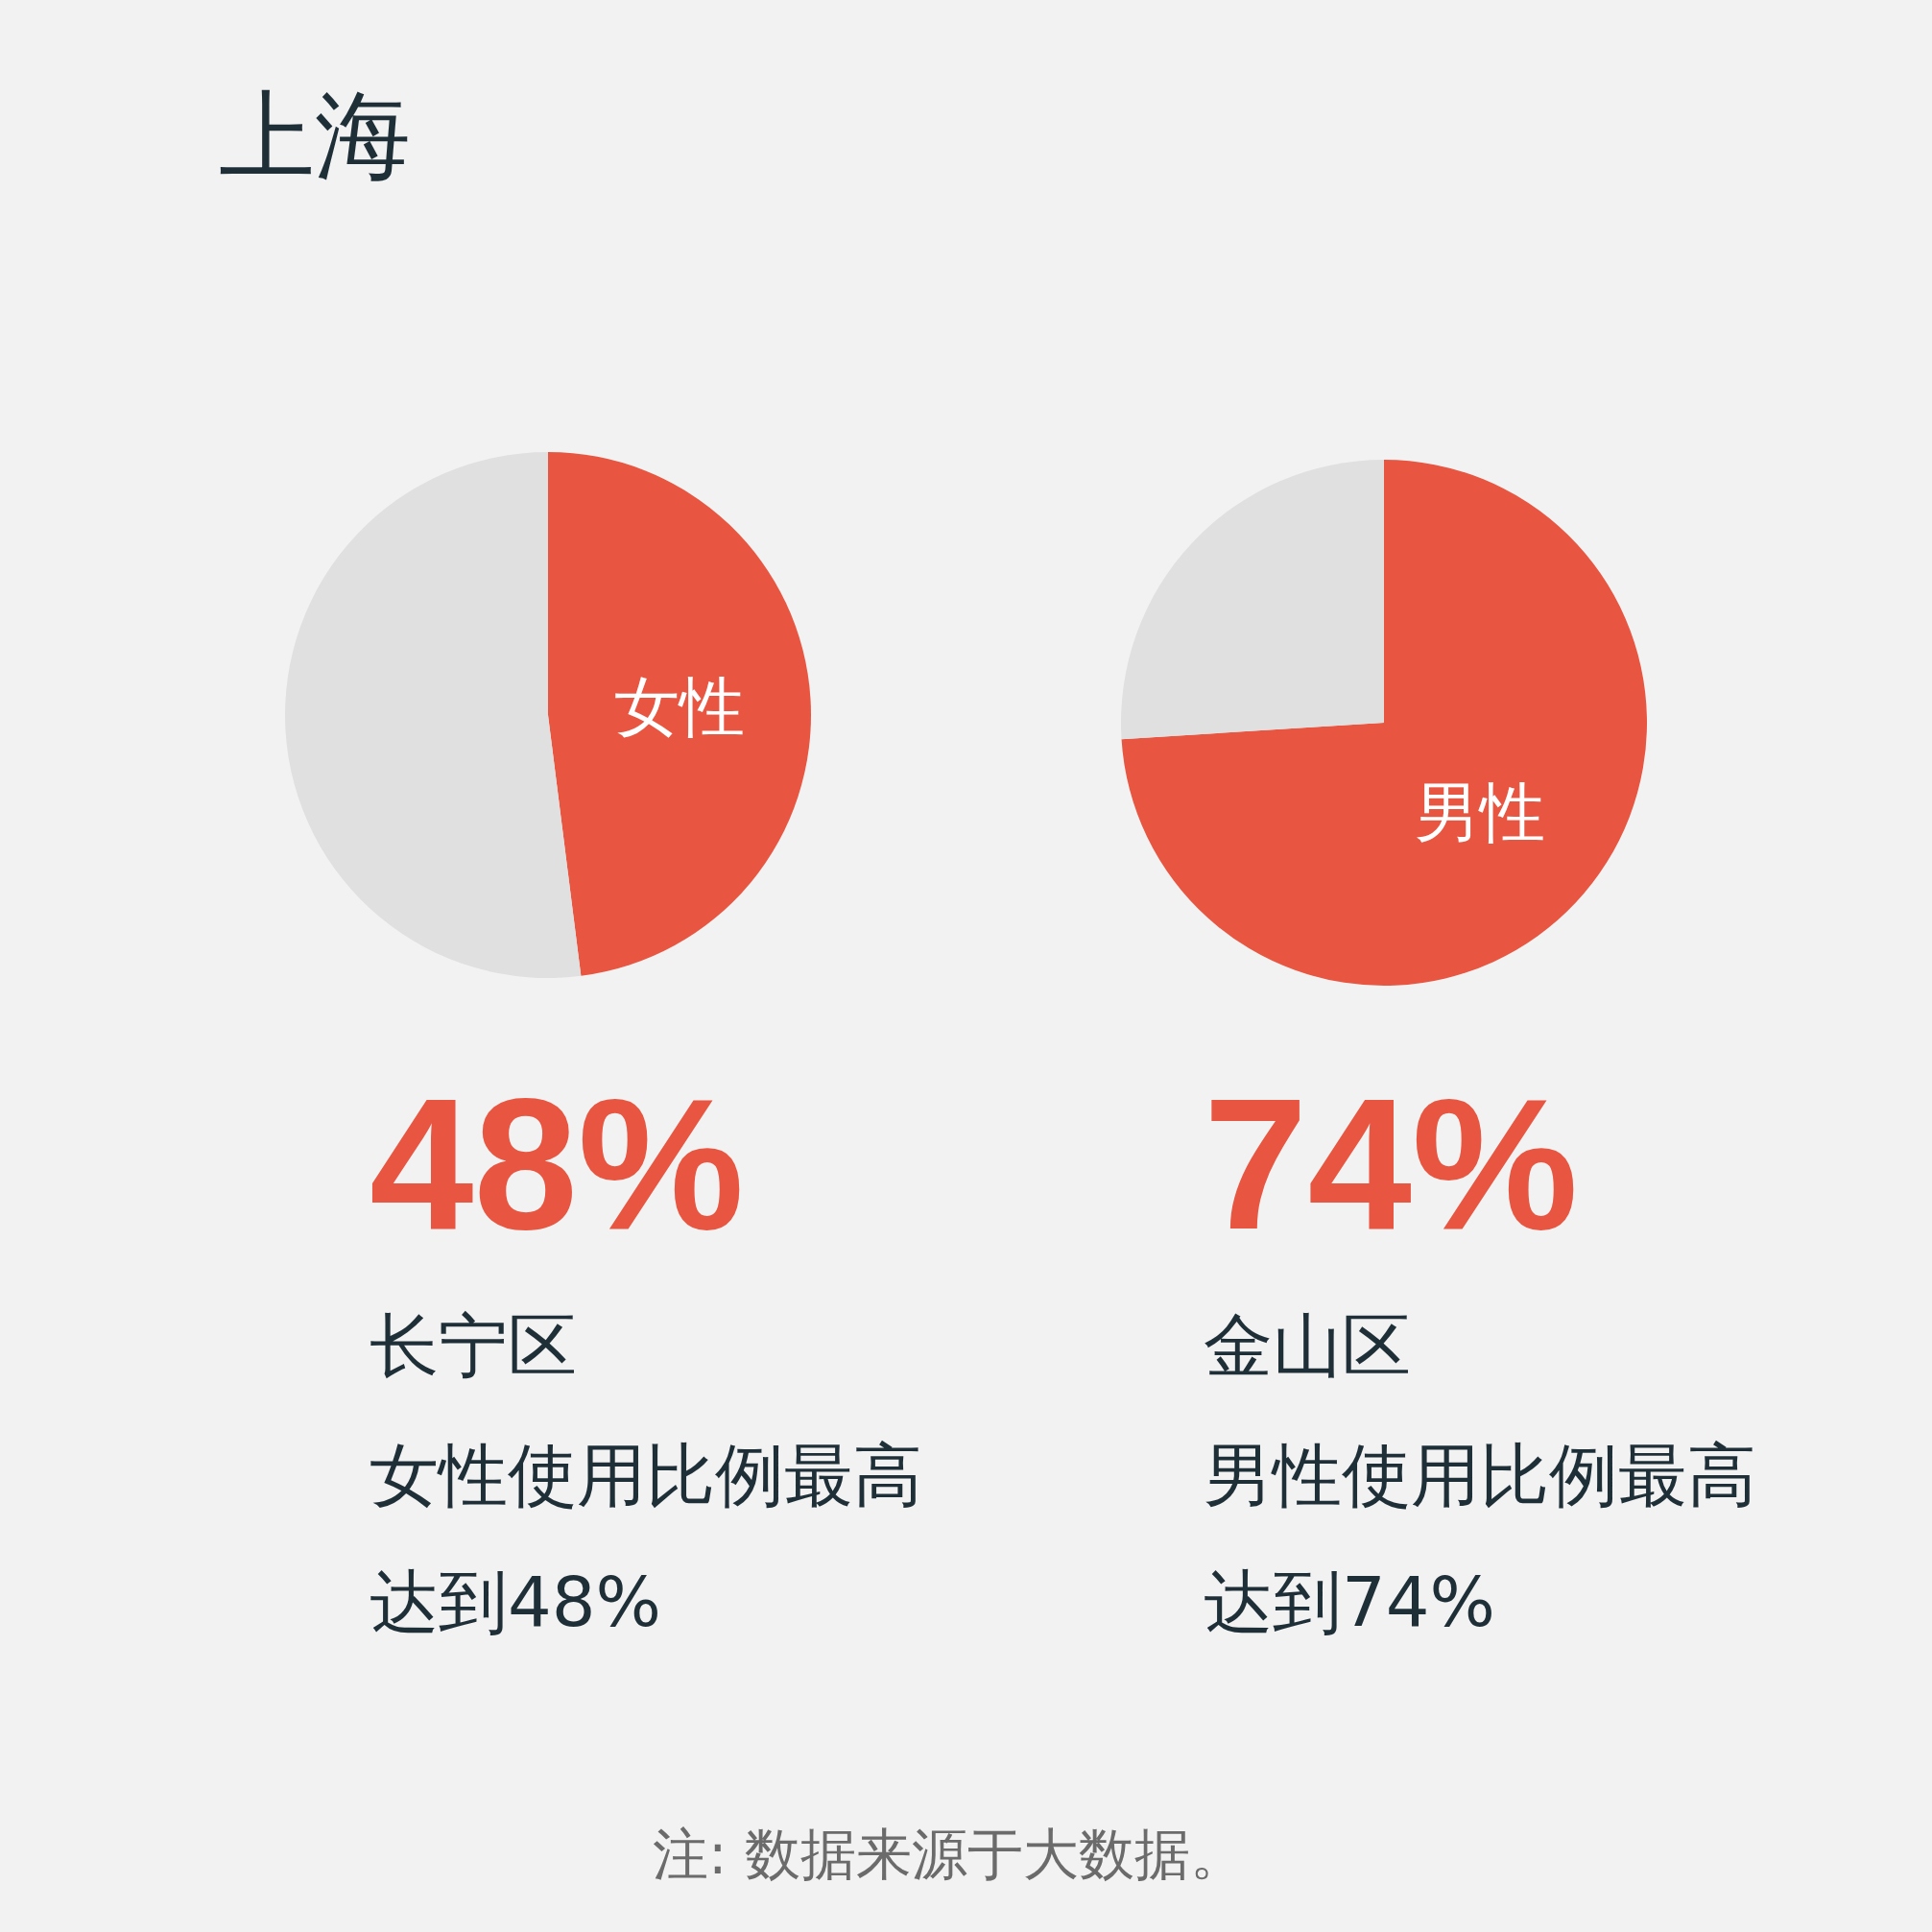  What do you see at coordinates (1307, 1345) in the screenshot?
I see `text: 金山区` at bounding box center [1307, 1345].